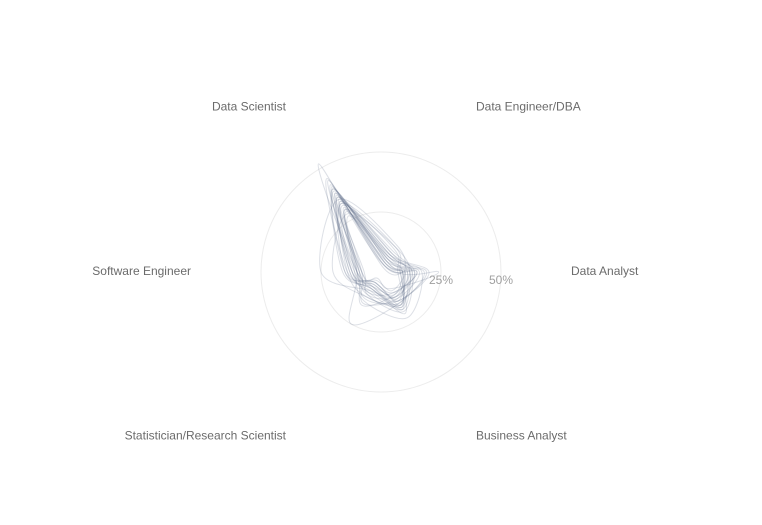 Image resolution: width=762 pixels, height=525 pixels. I want to click on axis-label-2: Data Analyst, so click(605, 271).